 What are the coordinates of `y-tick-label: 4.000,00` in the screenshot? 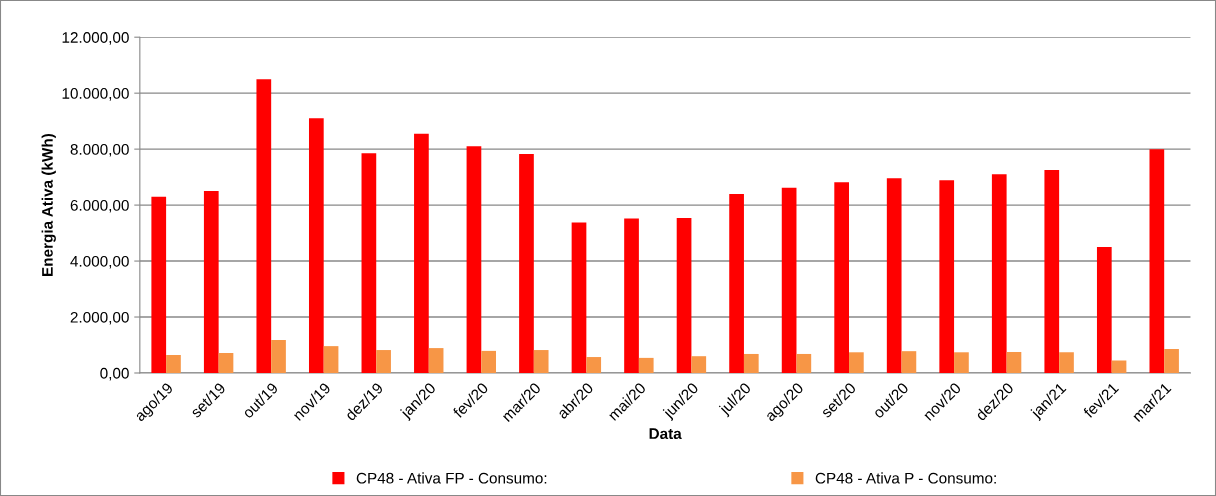 It's located at (99, 262).